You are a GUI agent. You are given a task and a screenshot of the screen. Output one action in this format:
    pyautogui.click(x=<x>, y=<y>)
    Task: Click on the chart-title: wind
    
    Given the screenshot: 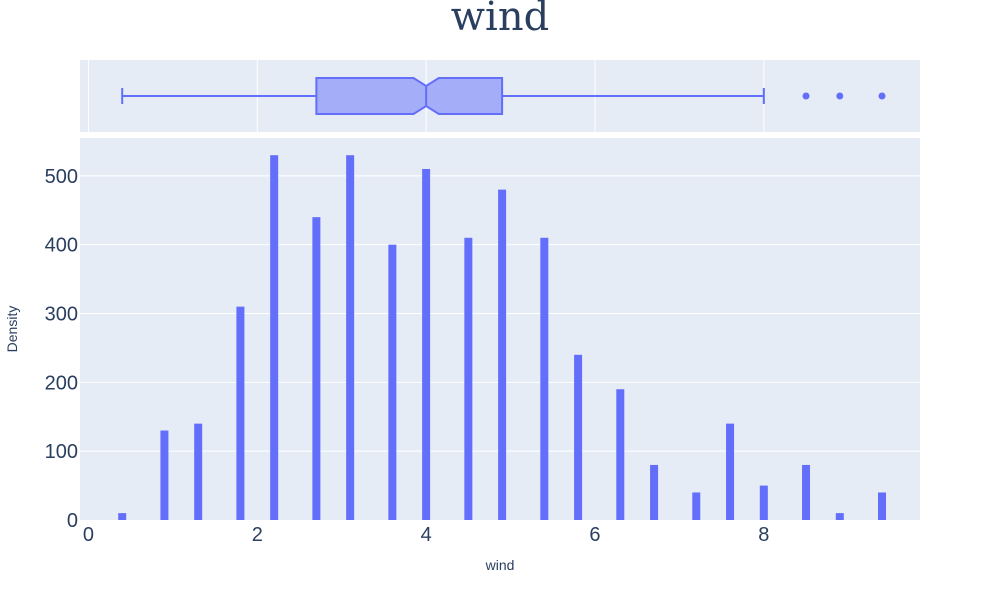 What is the action you would take?
    pyautogui.click(x=500, y=20)
    